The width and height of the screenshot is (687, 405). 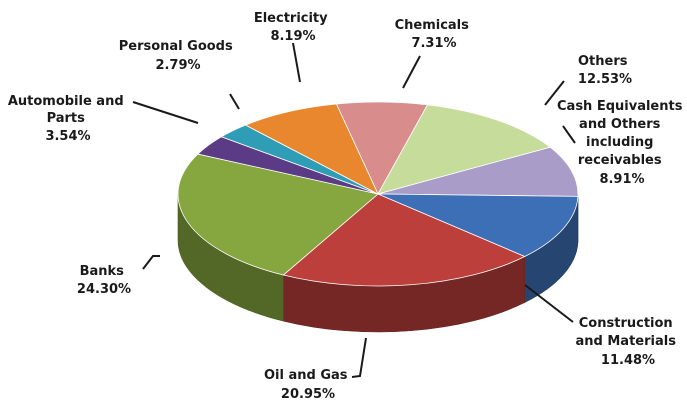 What do you see at coordinates (628, 342) in the screenshot?
I see `label-construction-and-materials: Construction and Materials 11.48%` at bounding box center [628, 342].